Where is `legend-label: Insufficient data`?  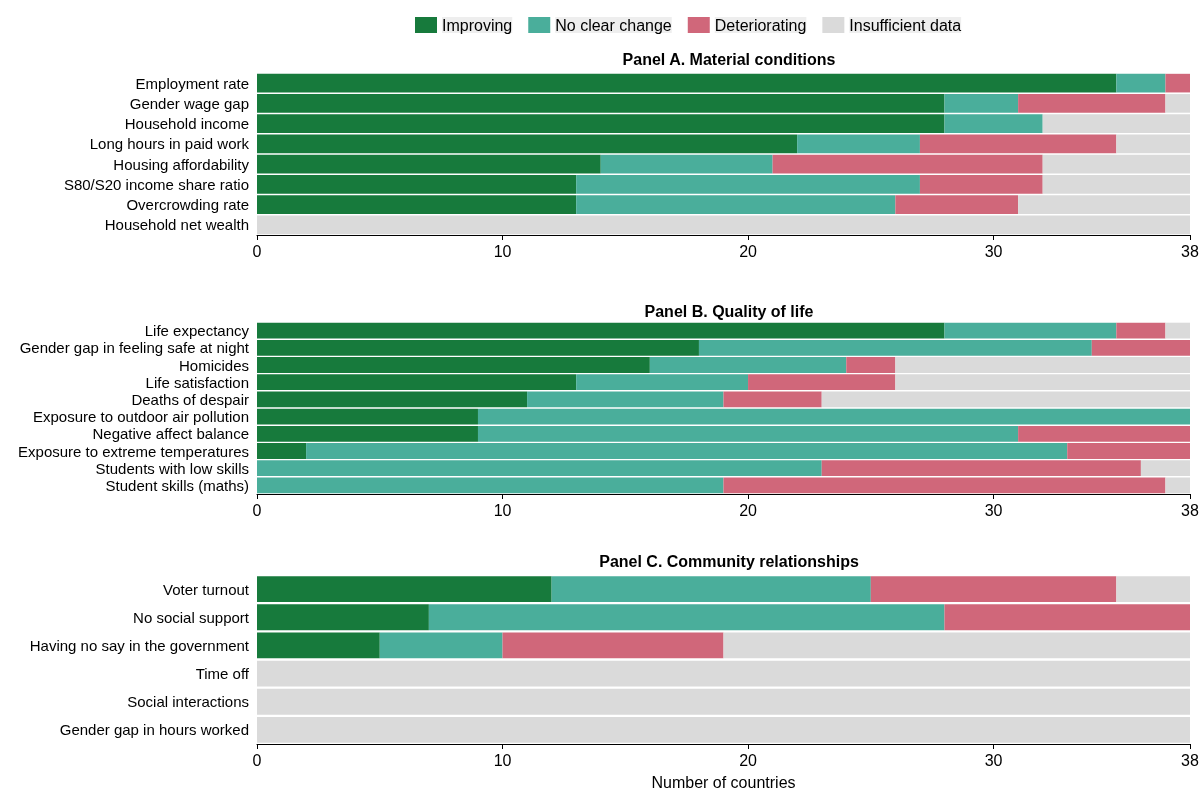
legend-label: Insufficient data is located at coordinates (905, 25).